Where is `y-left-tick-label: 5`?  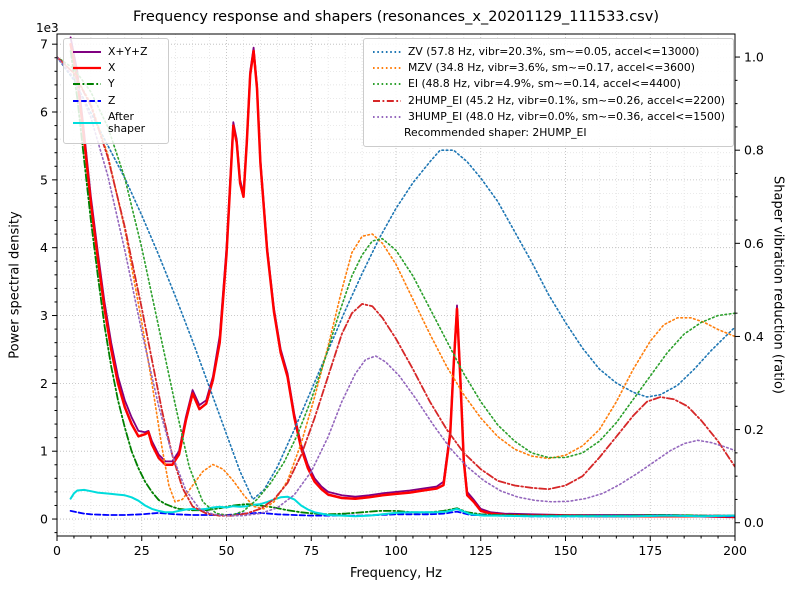 y-left-tick-label: 5 is located at coordinates (44, 179).